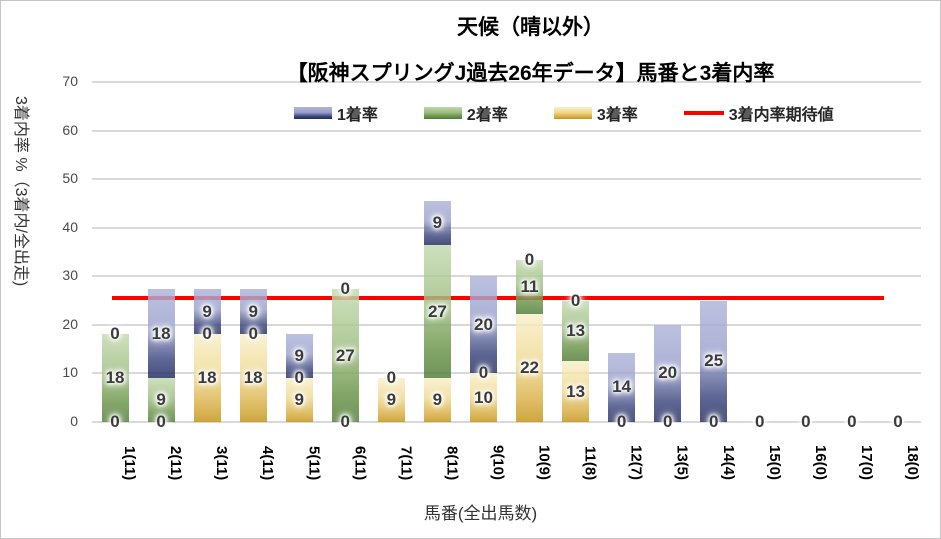  Describe the element at coordinates (70, 178) in the screenshot. I see `y-tick-label-50: 50` at that location.